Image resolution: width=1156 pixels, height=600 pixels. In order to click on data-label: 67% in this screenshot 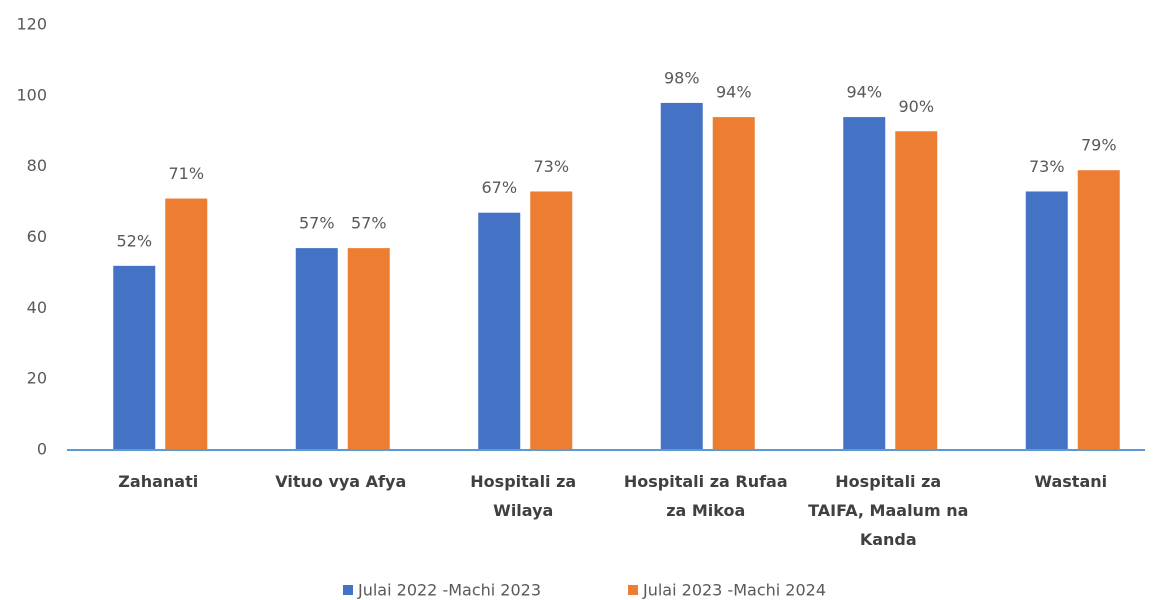, I will do `click(499, 187)`.